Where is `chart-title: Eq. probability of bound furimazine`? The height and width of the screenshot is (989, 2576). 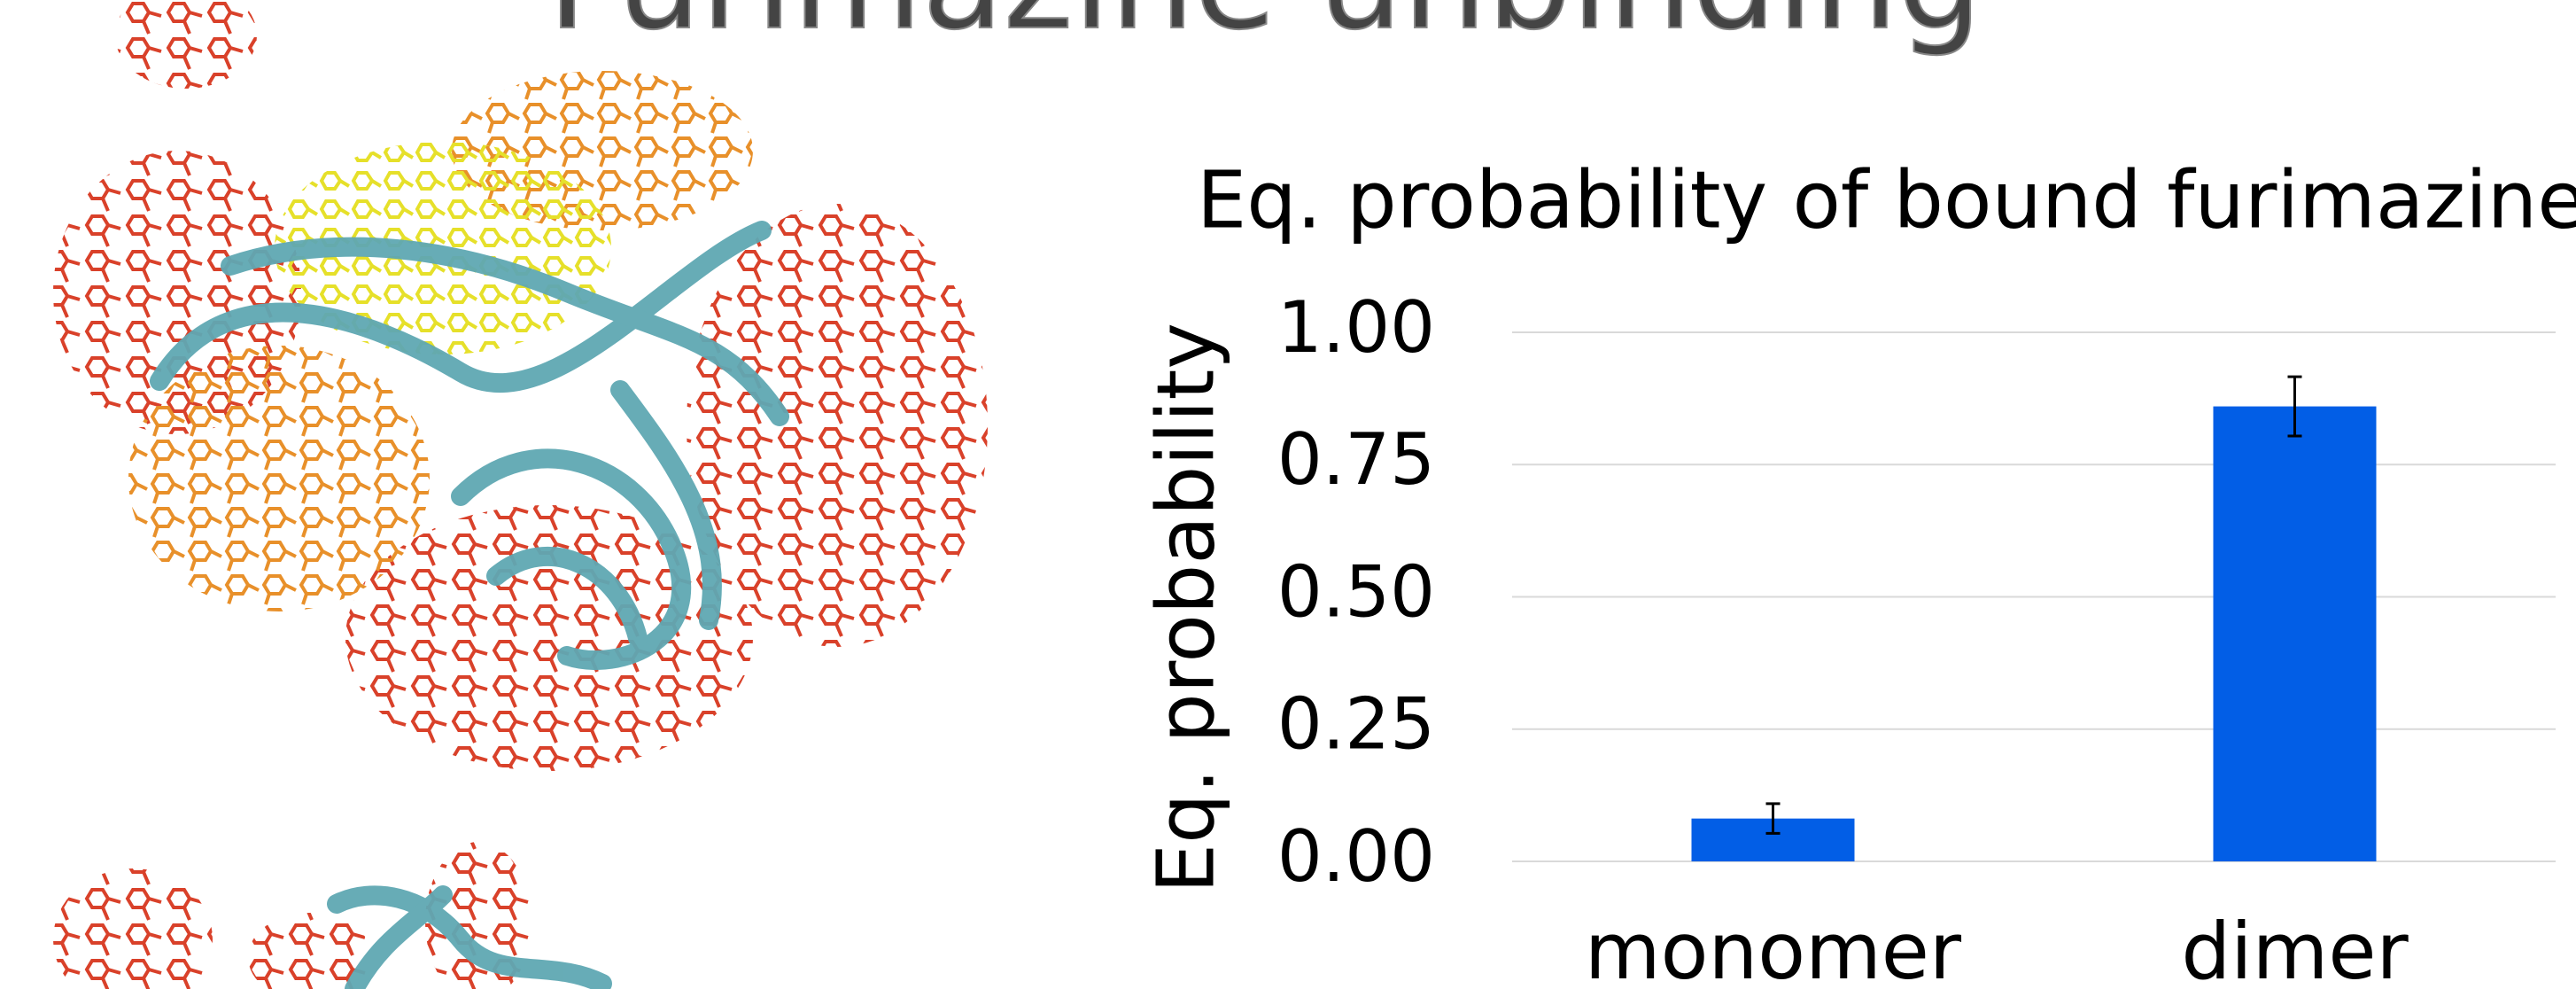
chart-title: Eq. probability of bound furimazine is located at coordinates (1887, 199).